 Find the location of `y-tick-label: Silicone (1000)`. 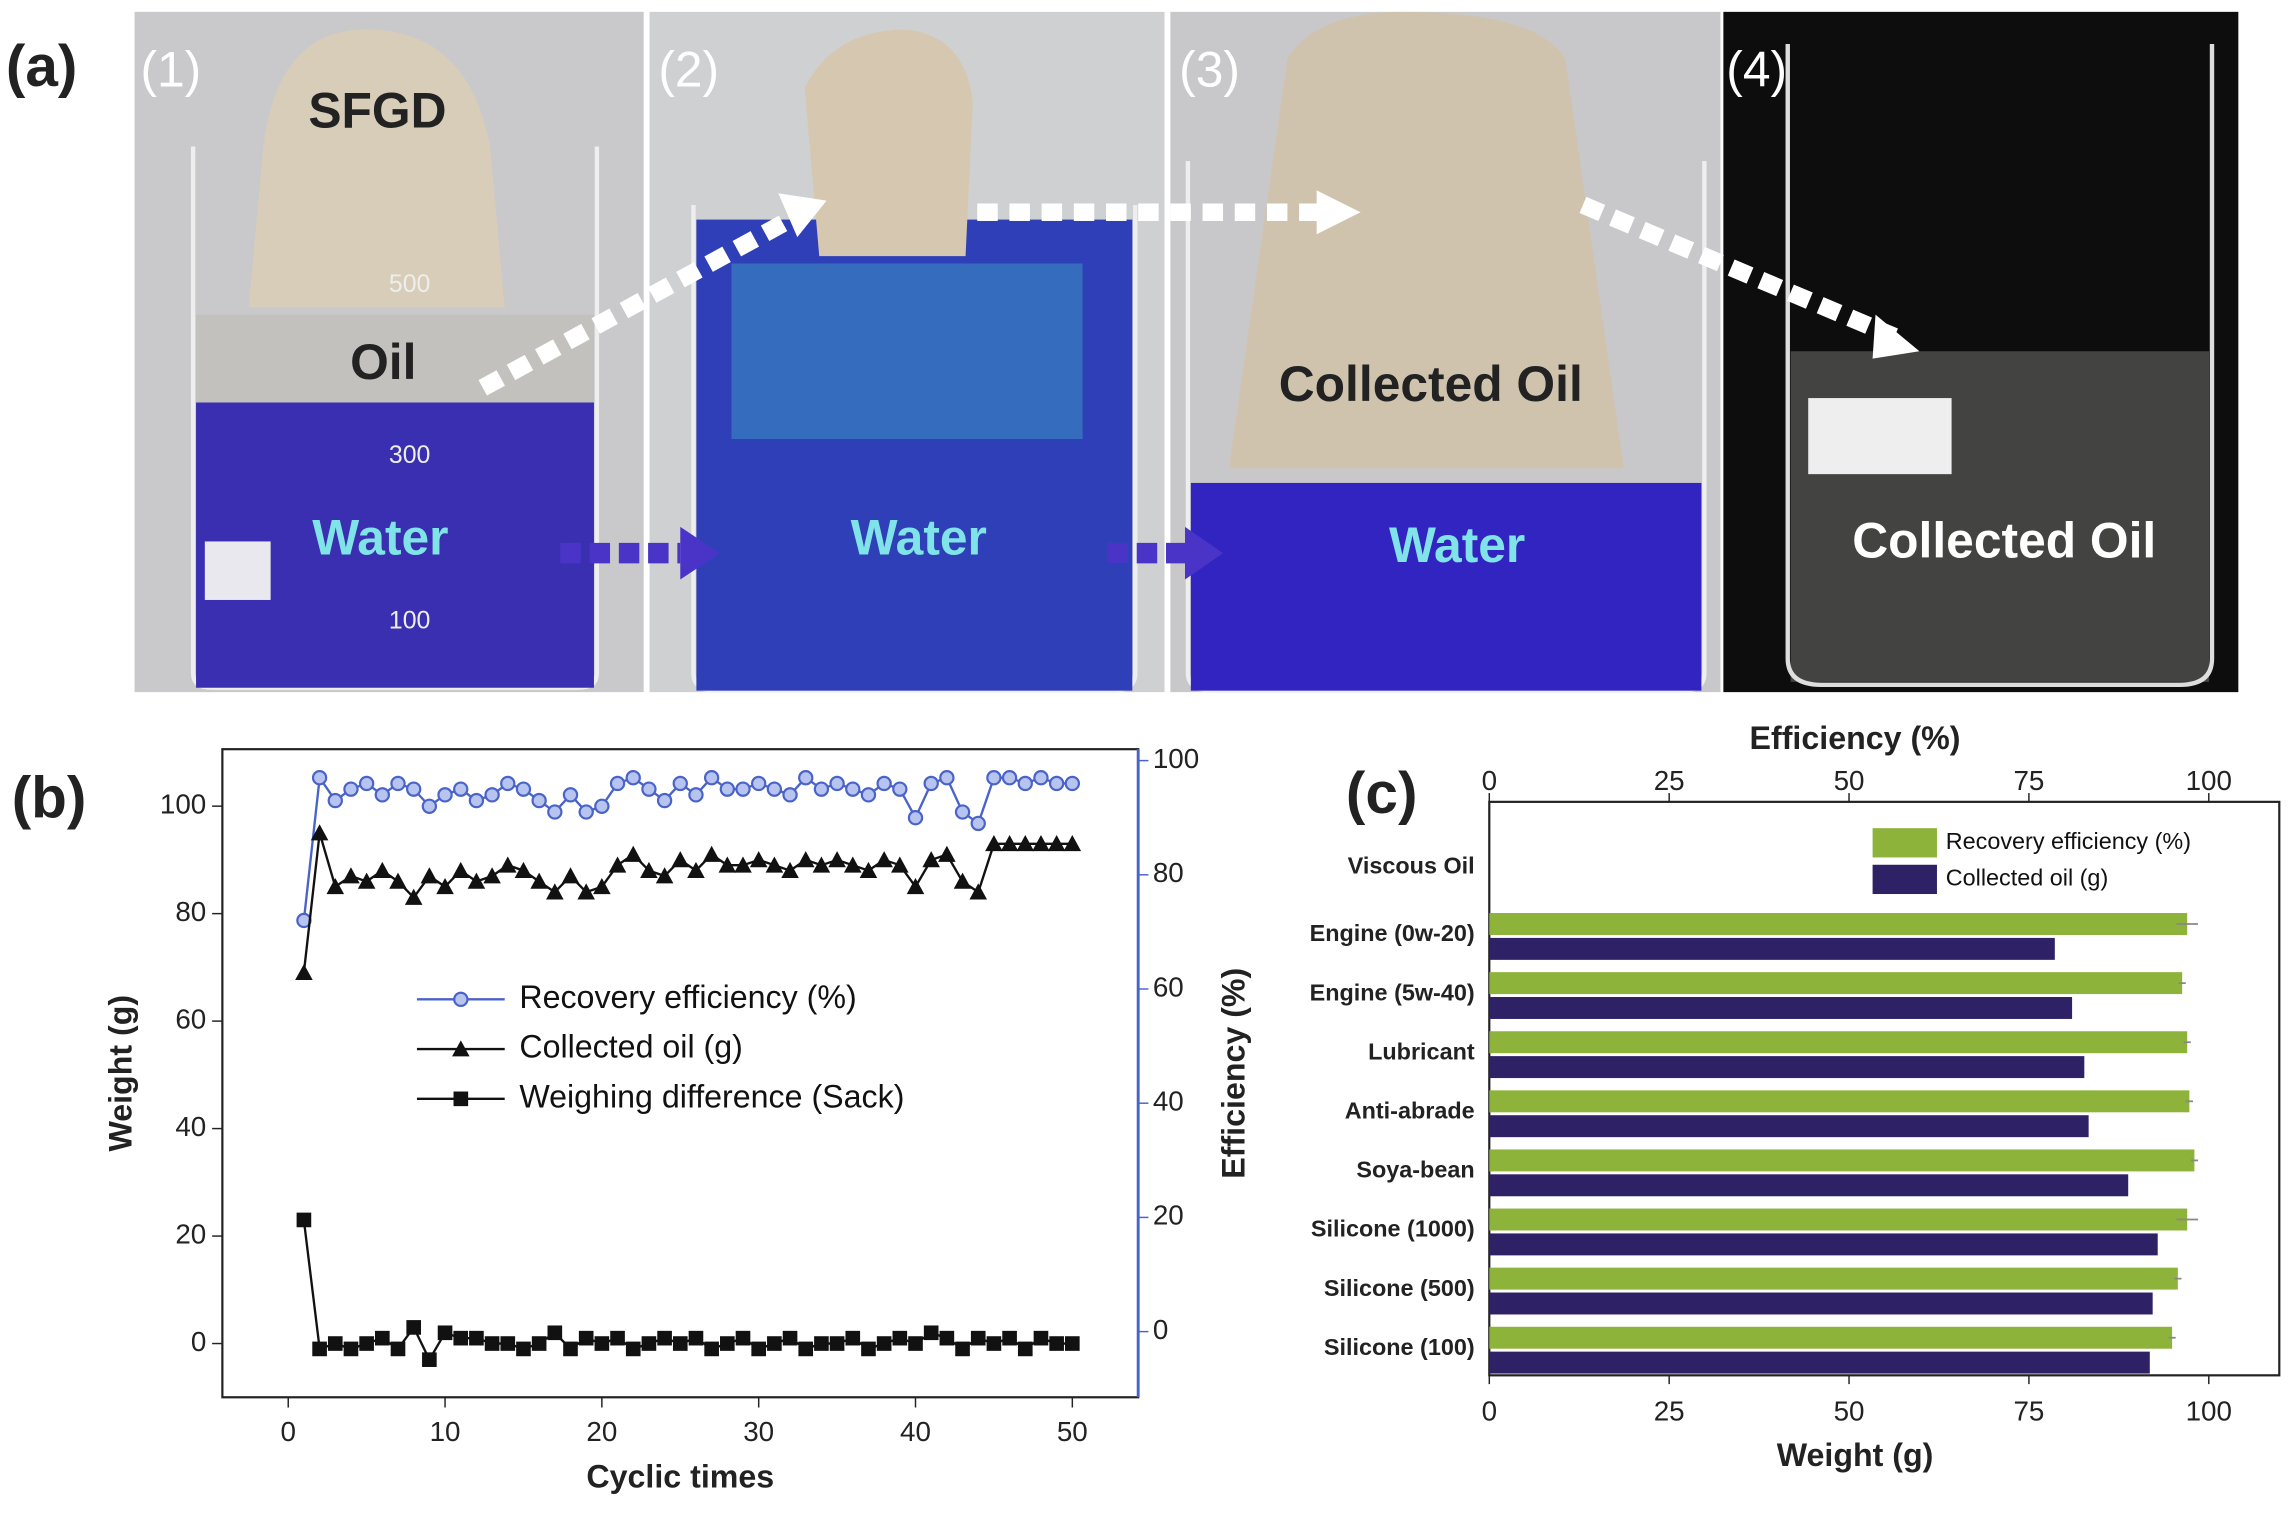

y-tick-label: Silicone (1000) is located at coordinates (1393, 1229).